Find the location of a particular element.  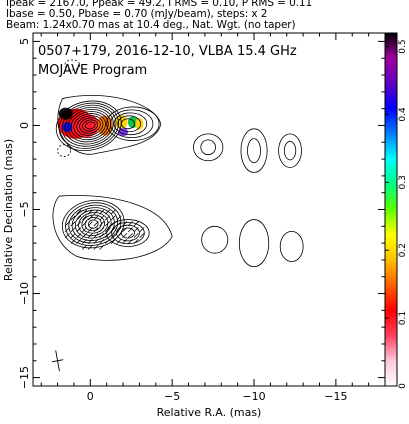

x-tick-label: −15 is located at coordinates (335, 396).